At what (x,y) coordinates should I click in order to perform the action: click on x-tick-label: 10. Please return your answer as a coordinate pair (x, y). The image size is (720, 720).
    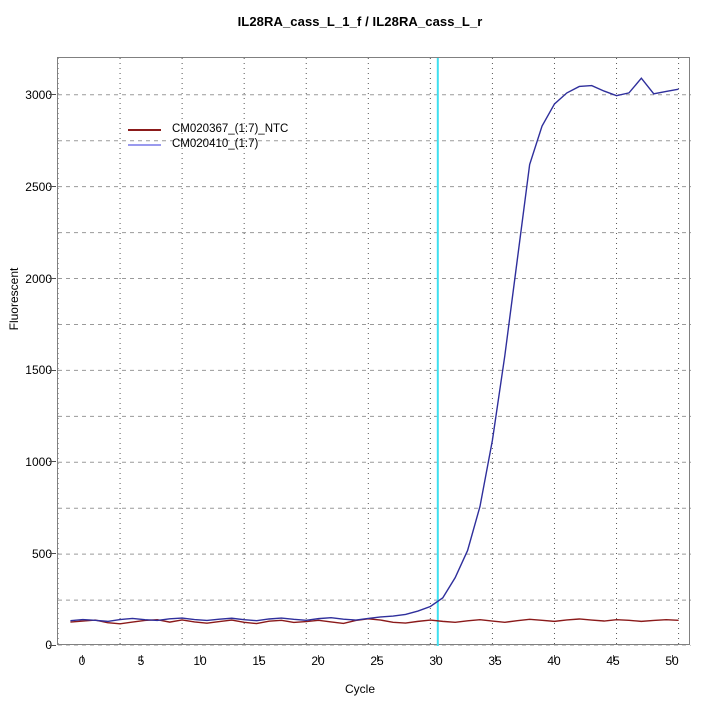
    Looking at the image, I should click on (200, 661).